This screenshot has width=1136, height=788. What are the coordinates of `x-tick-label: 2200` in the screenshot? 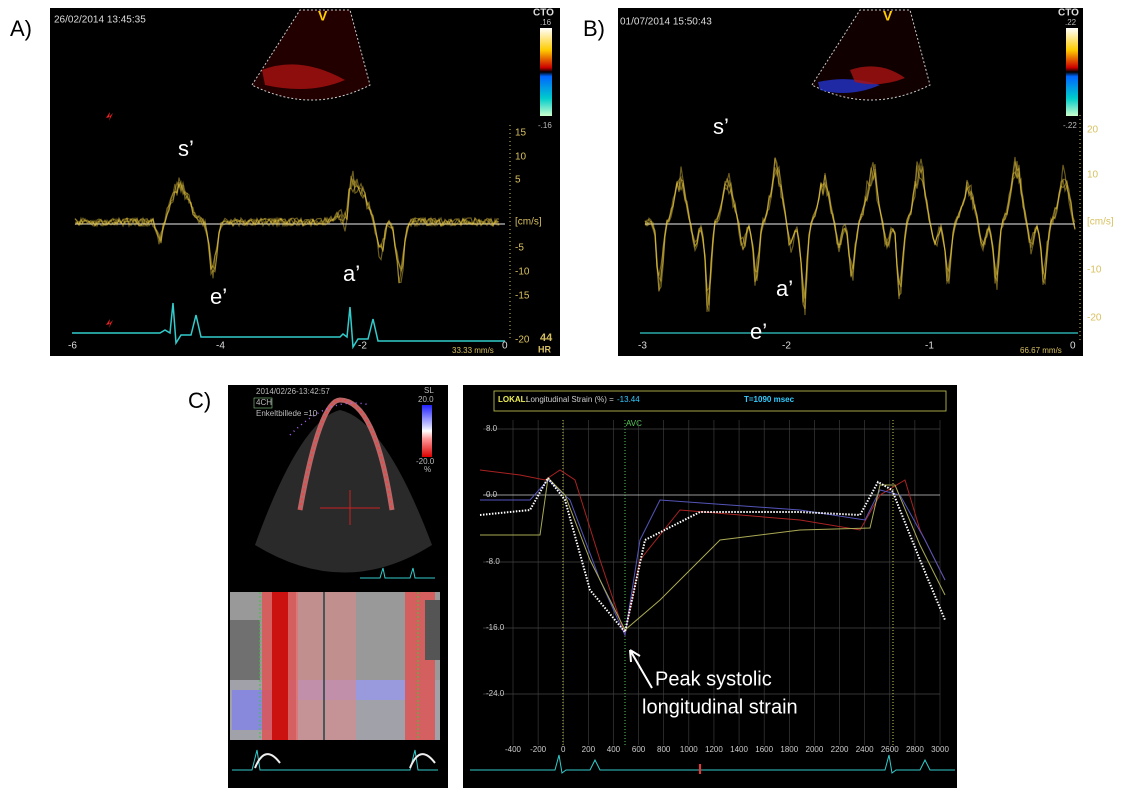 It's located at (840, 749).